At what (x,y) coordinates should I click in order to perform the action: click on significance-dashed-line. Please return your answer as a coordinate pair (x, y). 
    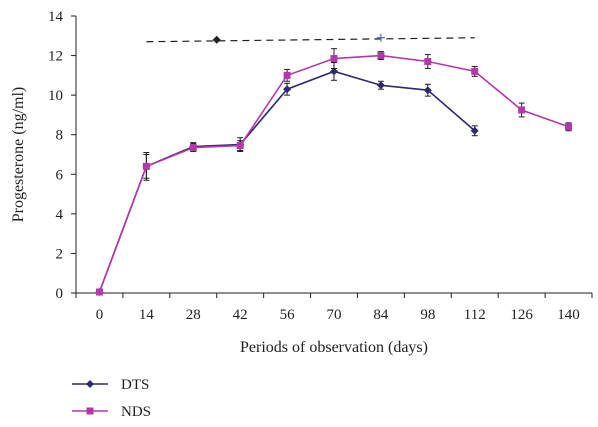
    Looking at the image, I should click on (310, 40).